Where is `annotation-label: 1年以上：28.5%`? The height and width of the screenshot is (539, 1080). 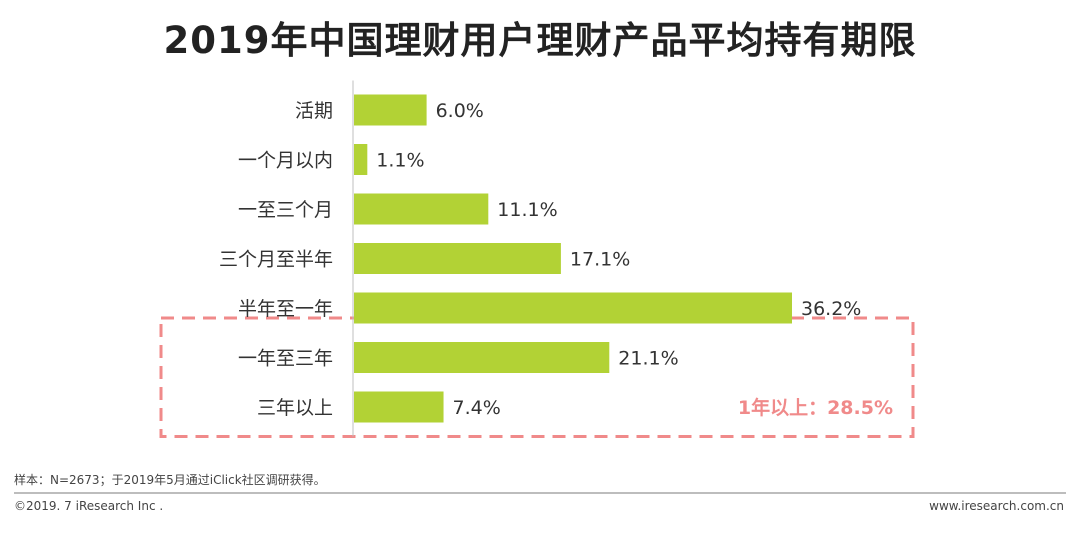 annotation-label: 1年以上：28.5% is located at coordinates (815, 407).